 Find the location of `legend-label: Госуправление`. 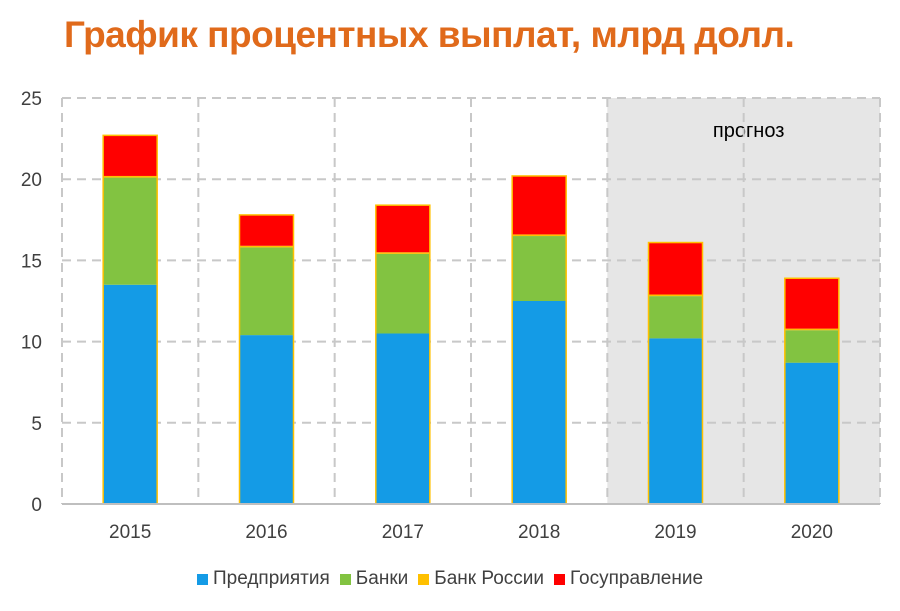

legend-label: Госуправление is located at coordinates (637, 578).